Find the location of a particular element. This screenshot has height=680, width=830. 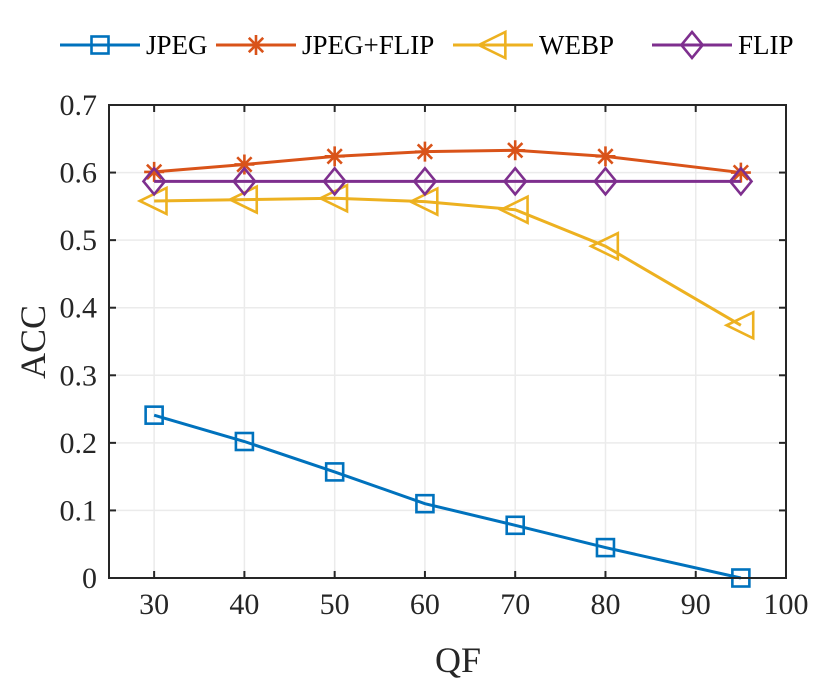

legend-item: JPEG is located at coordinates (134, 45).